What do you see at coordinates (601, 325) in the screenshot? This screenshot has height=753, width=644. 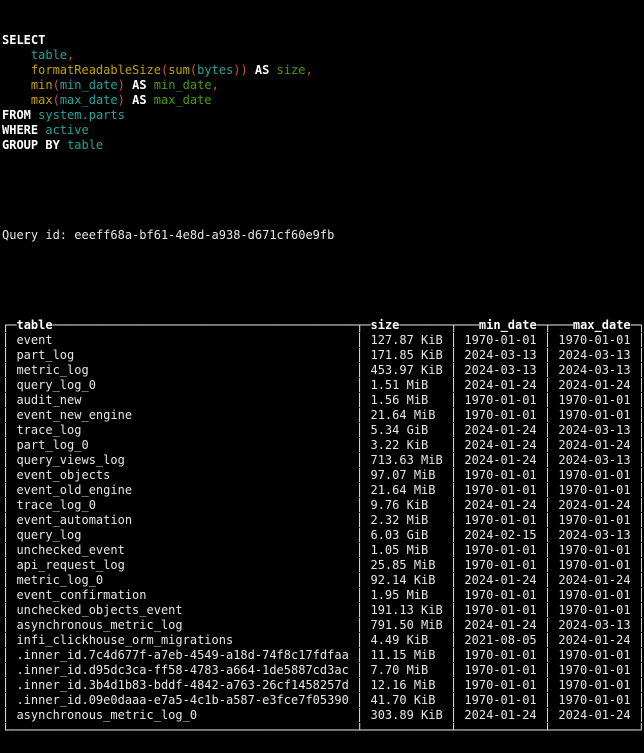 I see `column-header-max_date: max_date` at bounding box center [601, 325].